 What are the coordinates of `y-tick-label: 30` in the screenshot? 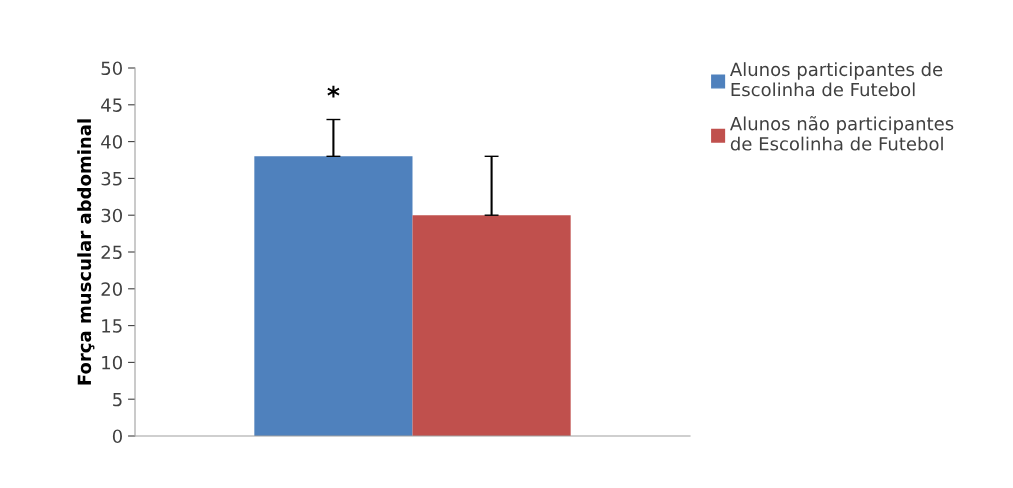 It's located at (111, 215).